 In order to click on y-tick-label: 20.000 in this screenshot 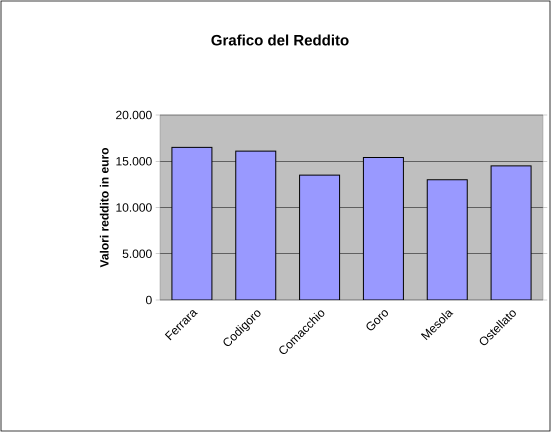, I will do `click(134, 115)`.